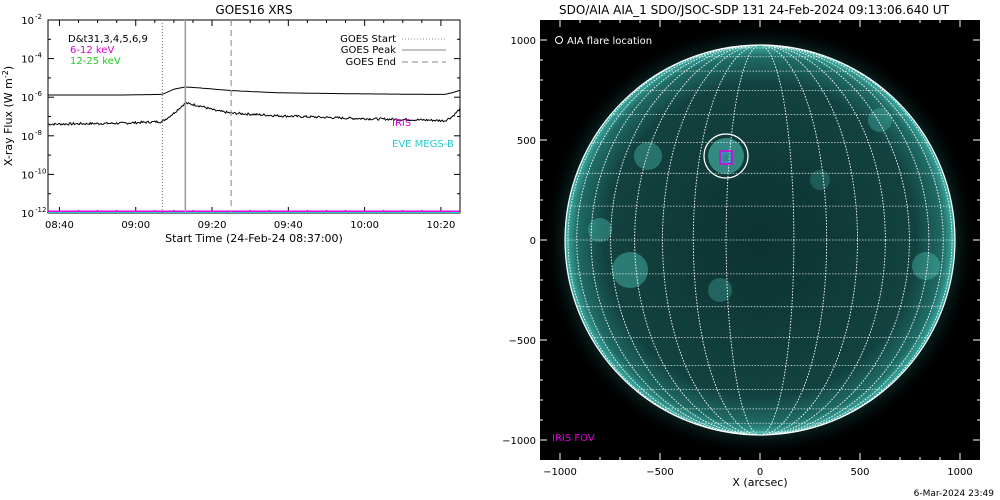 This screenshot has width=1000, height=500. Describe the element at coordinates (8, 68) in the screenshot. I see `goes-y-axis-label-close: )` at that location.